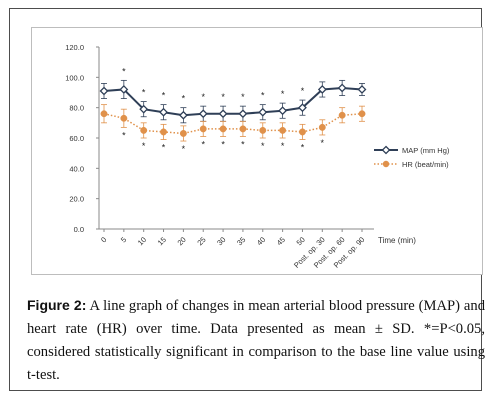 The image size is (493, 401). Describe the element at coordinates (142, 241) in the screenshot. I see `x-tick-label: 10` at that location.